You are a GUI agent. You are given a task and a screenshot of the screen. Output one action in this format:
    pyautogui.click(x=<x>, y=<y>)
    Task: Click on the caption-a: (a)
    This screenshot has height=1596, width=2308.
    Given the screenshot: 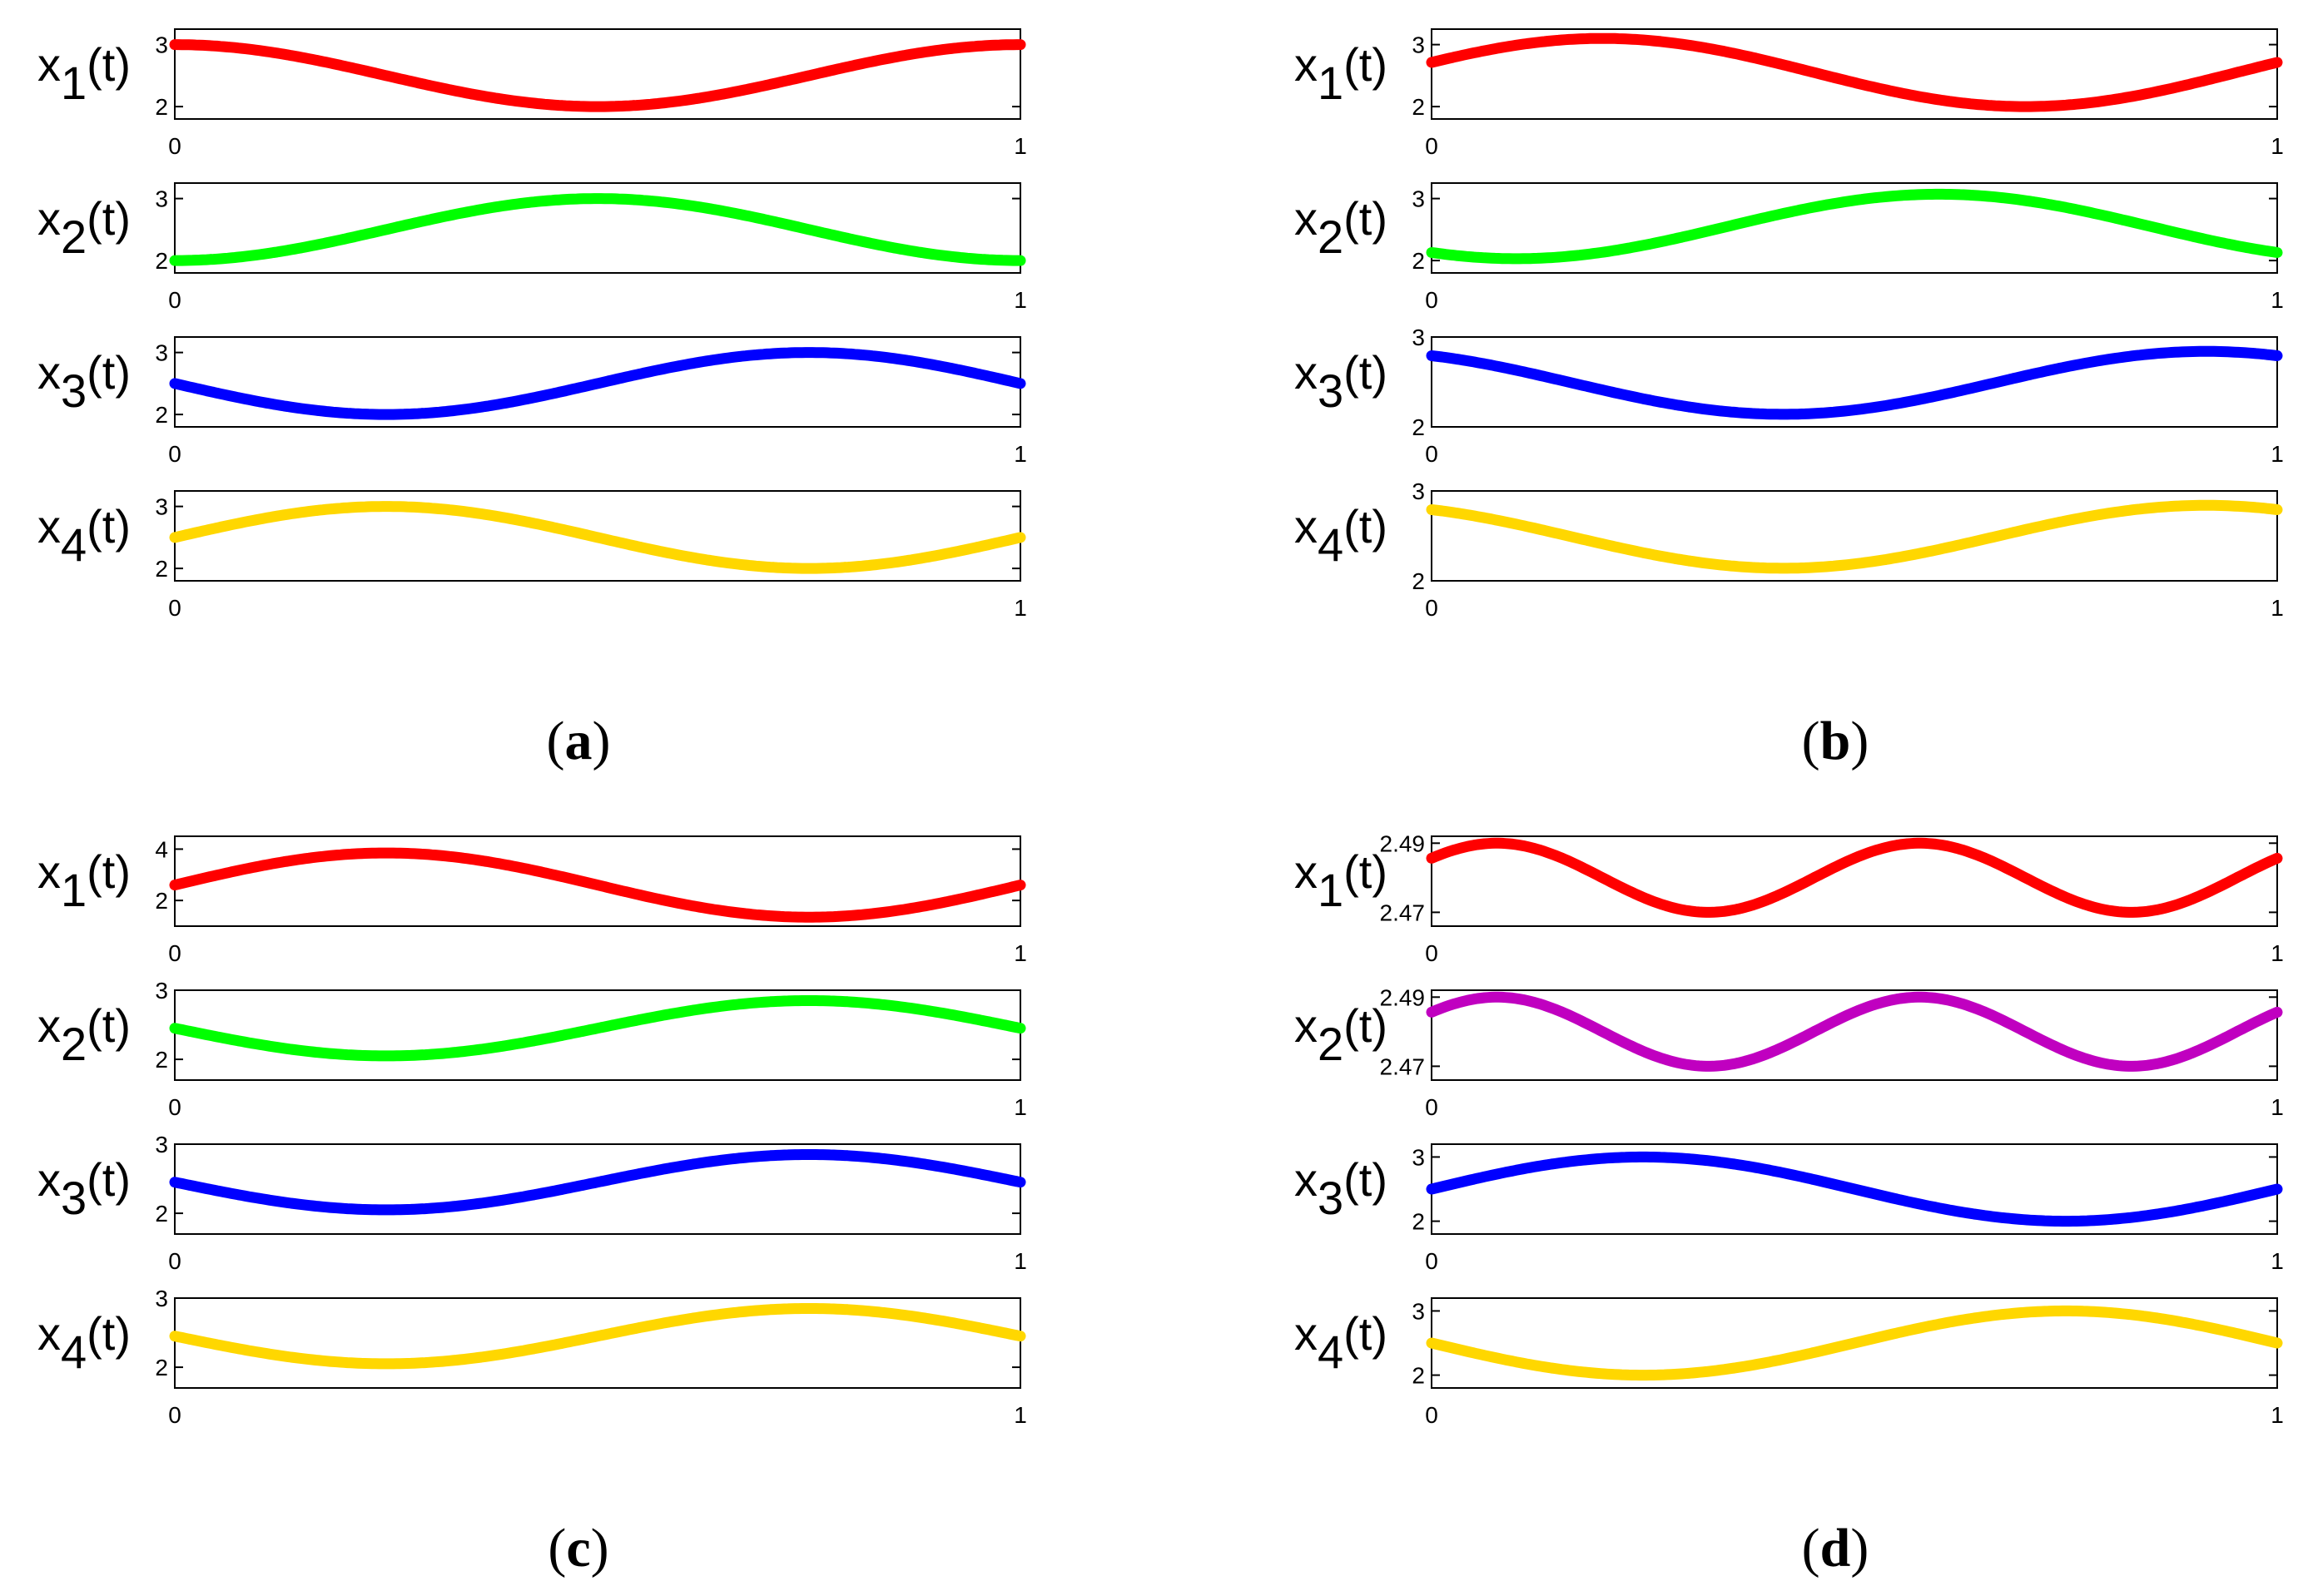 What is the action you would take?
    pyautogui.click(x=579, y=741)
    